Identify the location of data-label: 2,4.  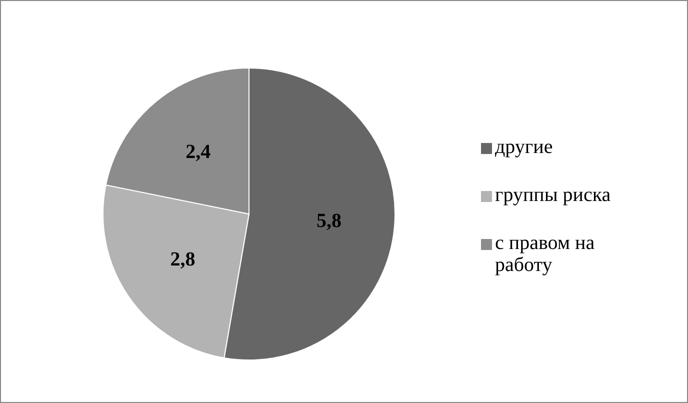
(198, 151).